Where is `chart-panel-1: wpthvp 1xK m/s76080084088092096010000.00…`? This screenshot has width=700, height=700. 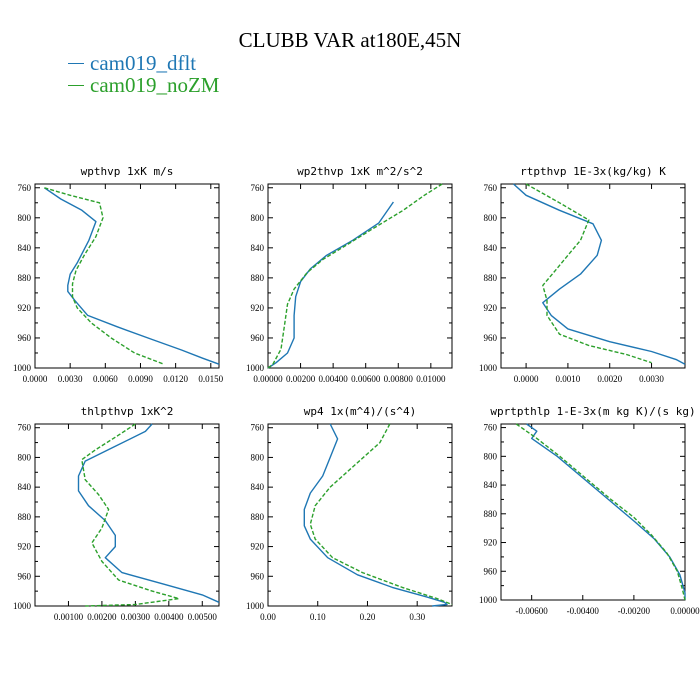
chart-panel-1: wpthvp 1xK m/s76080084088092096010000.00… is located at coordinates (118, 274).